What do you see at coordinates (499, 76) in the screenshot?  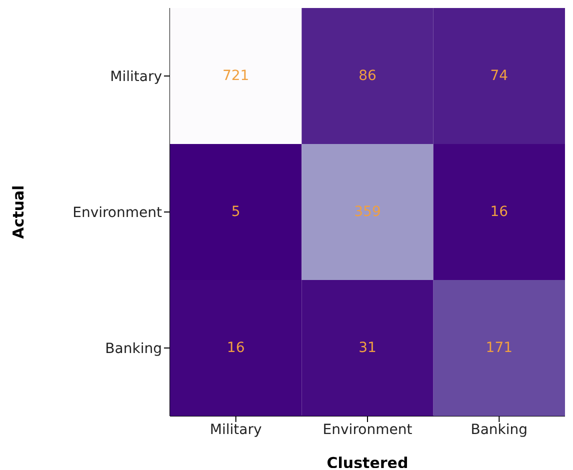 I see `data-label: 74` at bounding box center [499, 76].